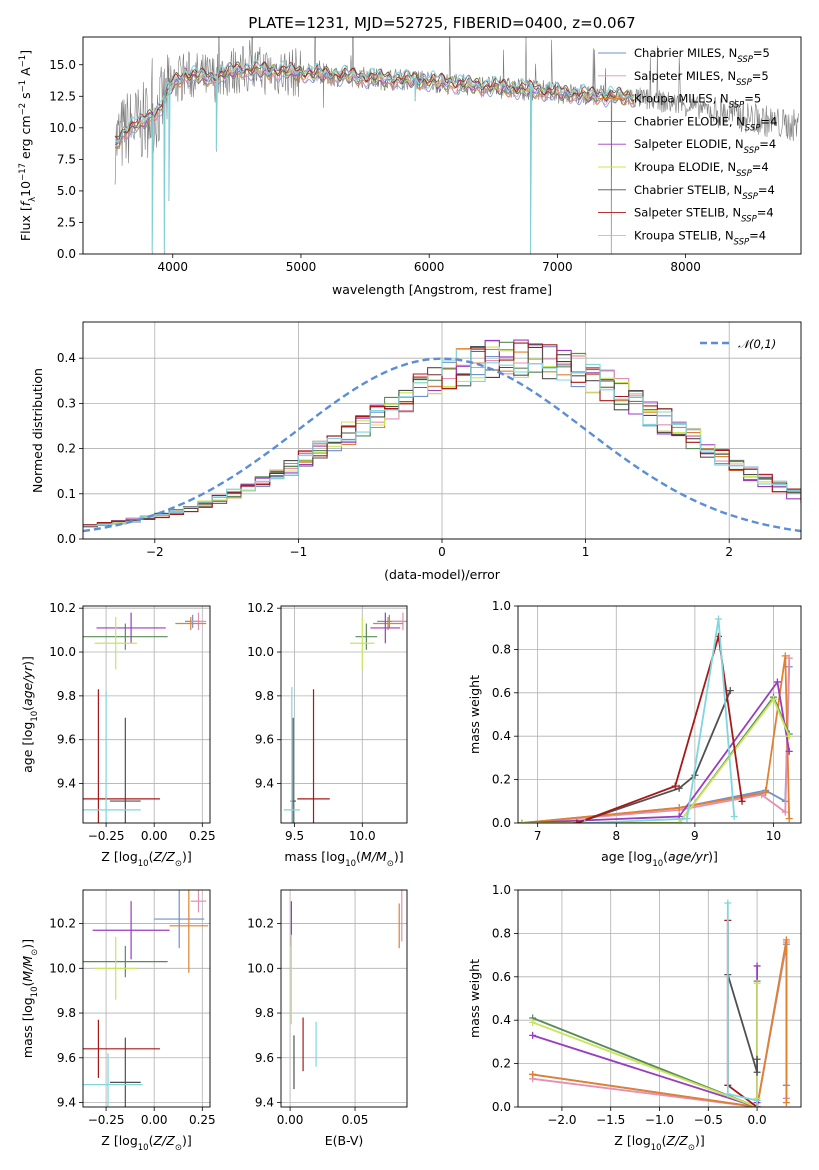 Image resolution: width=819 pixels, height=1170 pixels. I want to click on weight-vs-z-ytick-label-2: 0.4, so click(501, 1020).